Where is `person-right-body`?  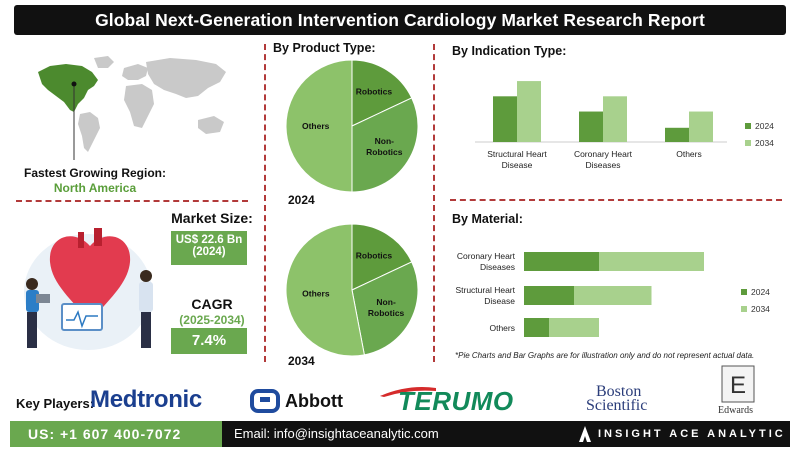 person-right-body is located at coordinates (146, 297).